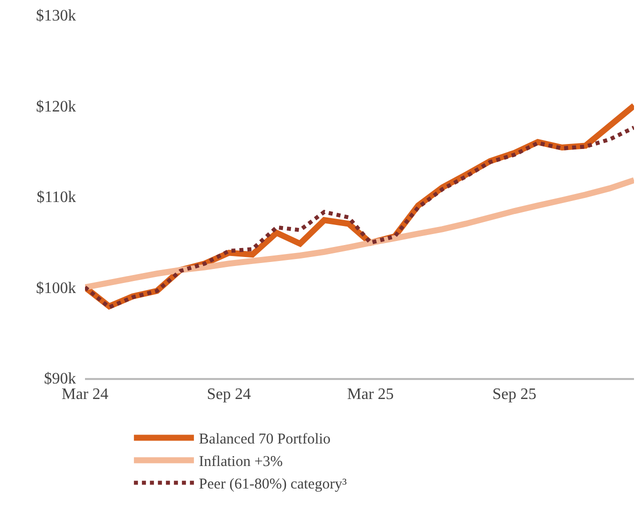  What do you see at coordinates (514, 394) in the screenshot?
I see `x-tick-label: Sep 25` at bounding box center [514, 394].